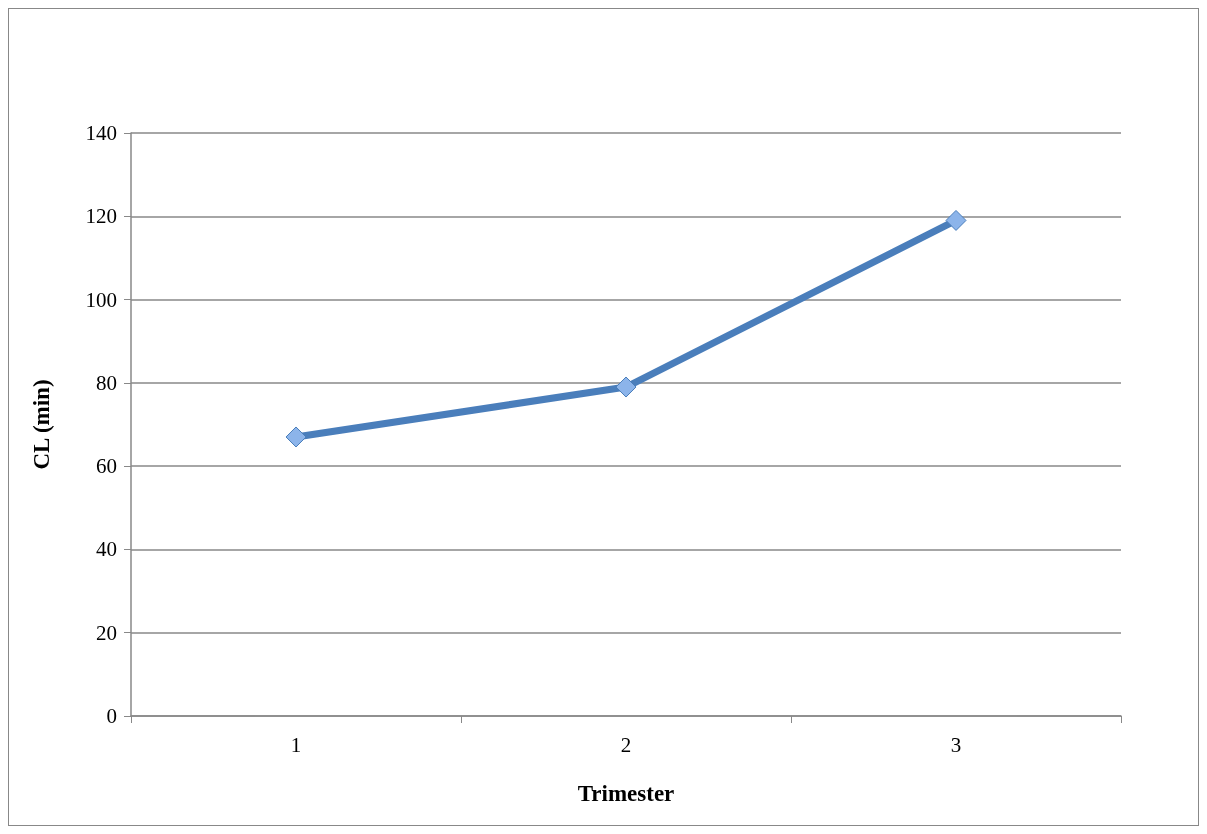 This screenshot has height=834, width=1207. Describe the element at coordinates (111, 716) in the screenshot. I see `y-tick-label: 0` at that location.